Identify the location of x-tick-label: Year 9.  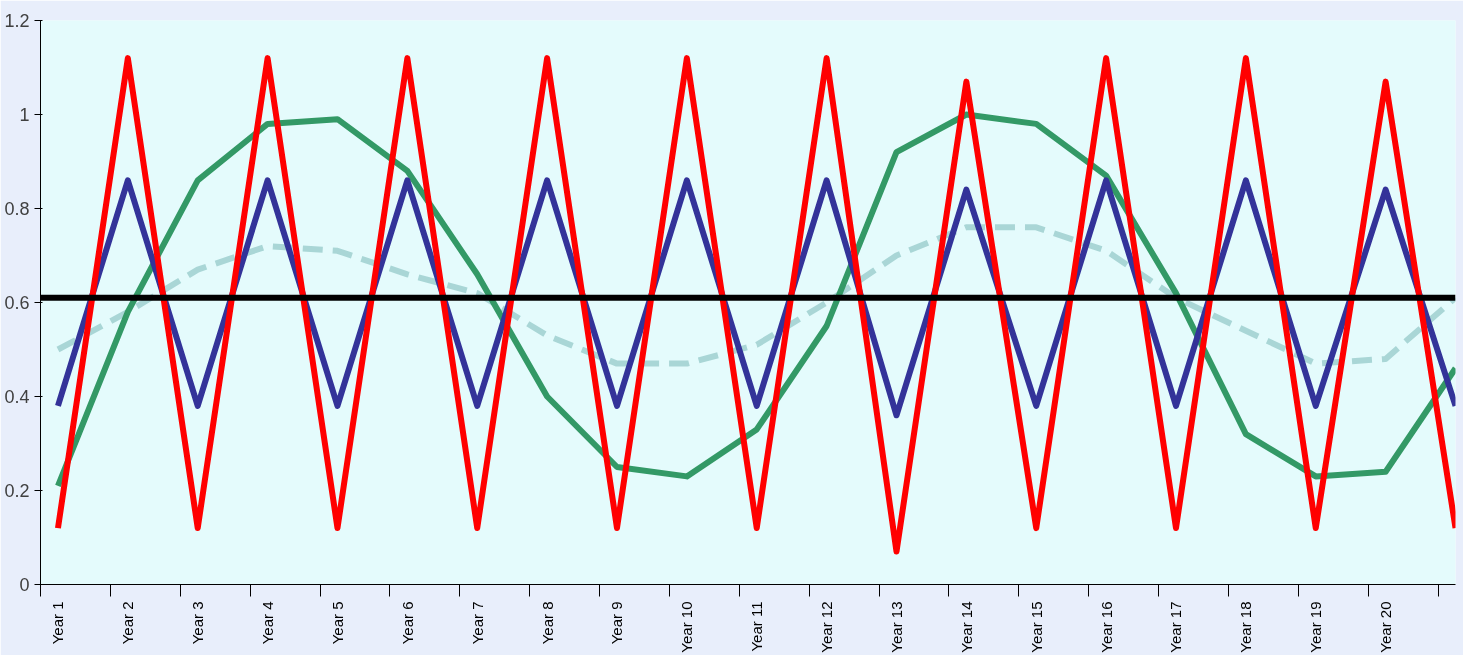
(617, 623).